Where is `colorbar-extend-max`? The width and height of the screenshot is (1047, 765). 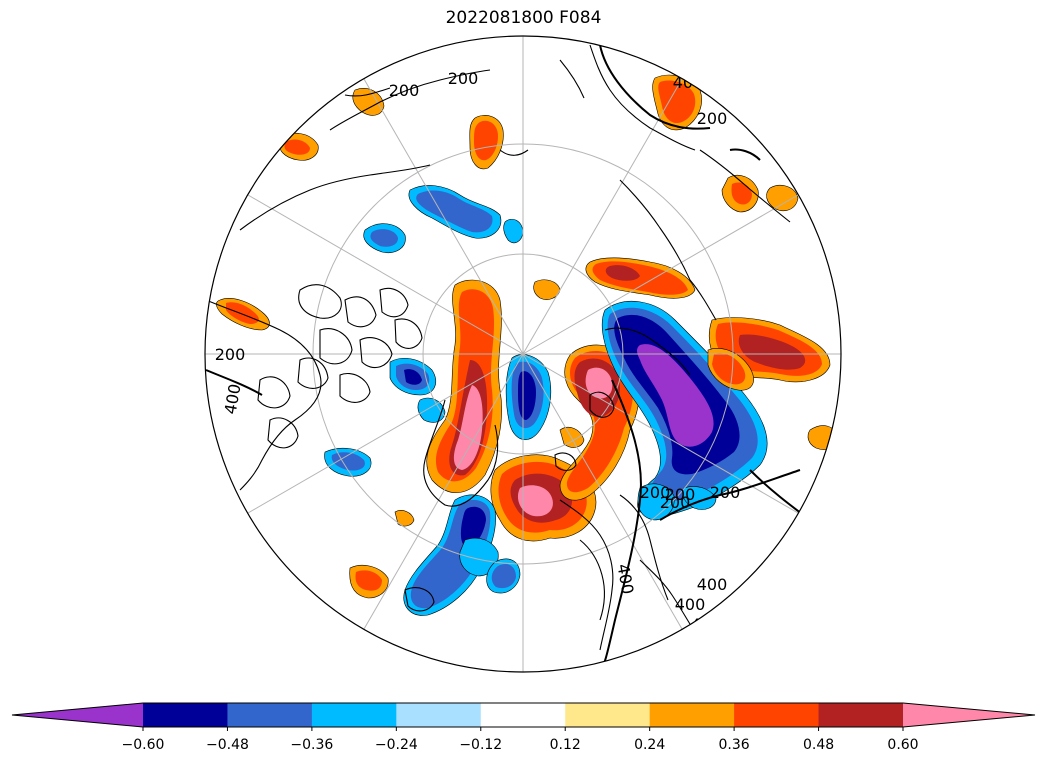
colorbar-extend-max is located at coordinates (969, 715).